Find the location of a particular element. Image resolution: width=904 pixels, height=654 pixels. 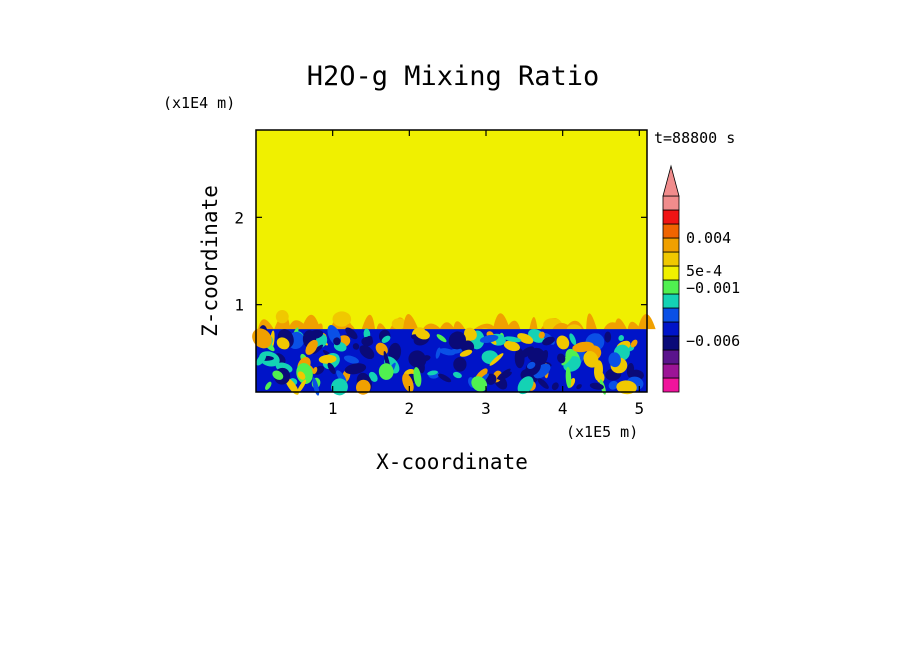

y-tick-label: 1 is located at coordinates (239, 305).